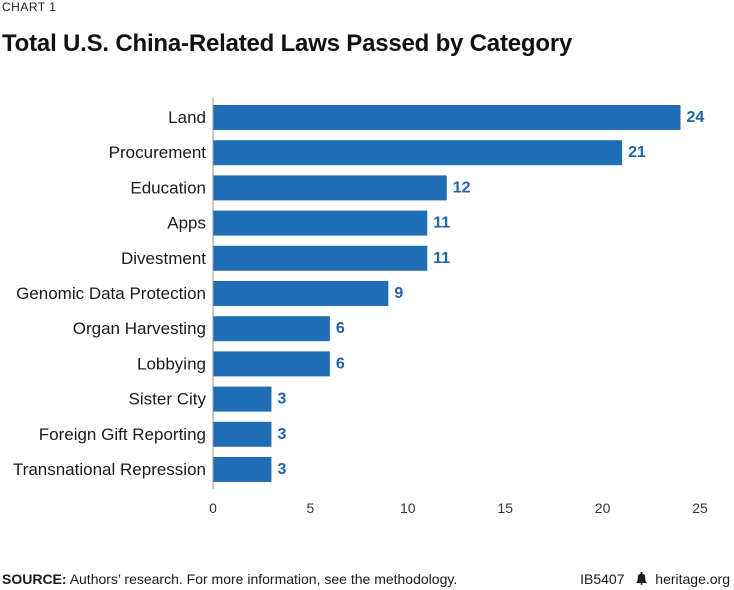 The height and width of the screenshot is (590, 734). What do you see at coordinates (163, 258) in the screenshot?
I see `category-label-divestment: Divestment` at bounding box center [163, 258].